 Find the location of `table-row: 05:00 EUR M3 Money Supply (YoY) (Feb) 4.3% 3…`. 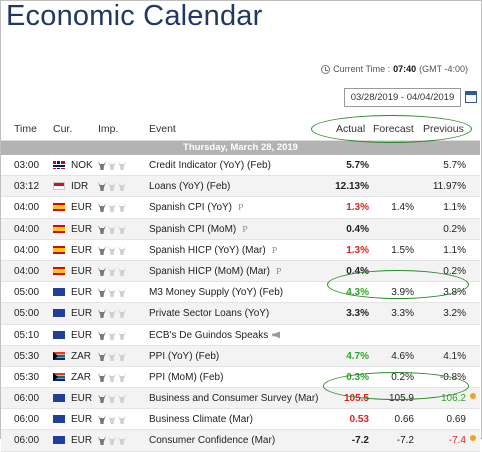

table-row: 05:00 EUR M3 Money Supply (YoY) (Feb) 4.3% 3… is located at coordinates (240, 293).